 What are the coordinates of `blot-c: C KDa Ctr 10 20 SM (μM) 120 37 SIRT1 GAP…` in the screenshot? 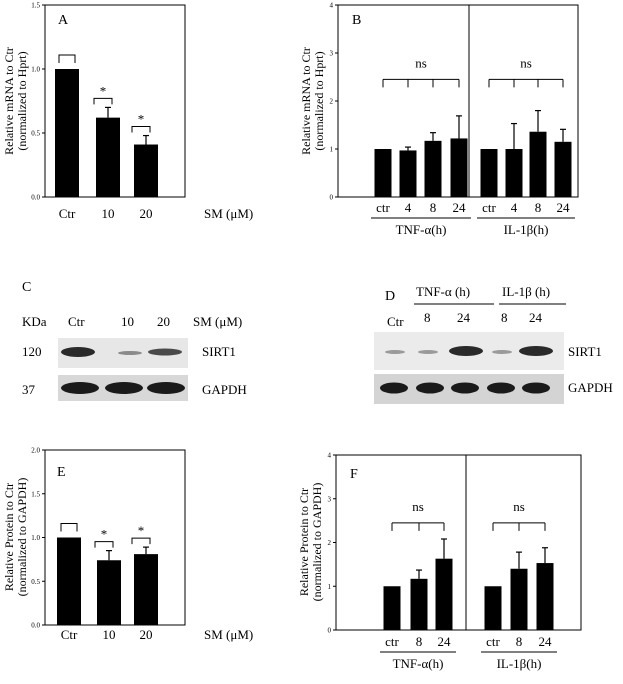 It's located at (134, 340).